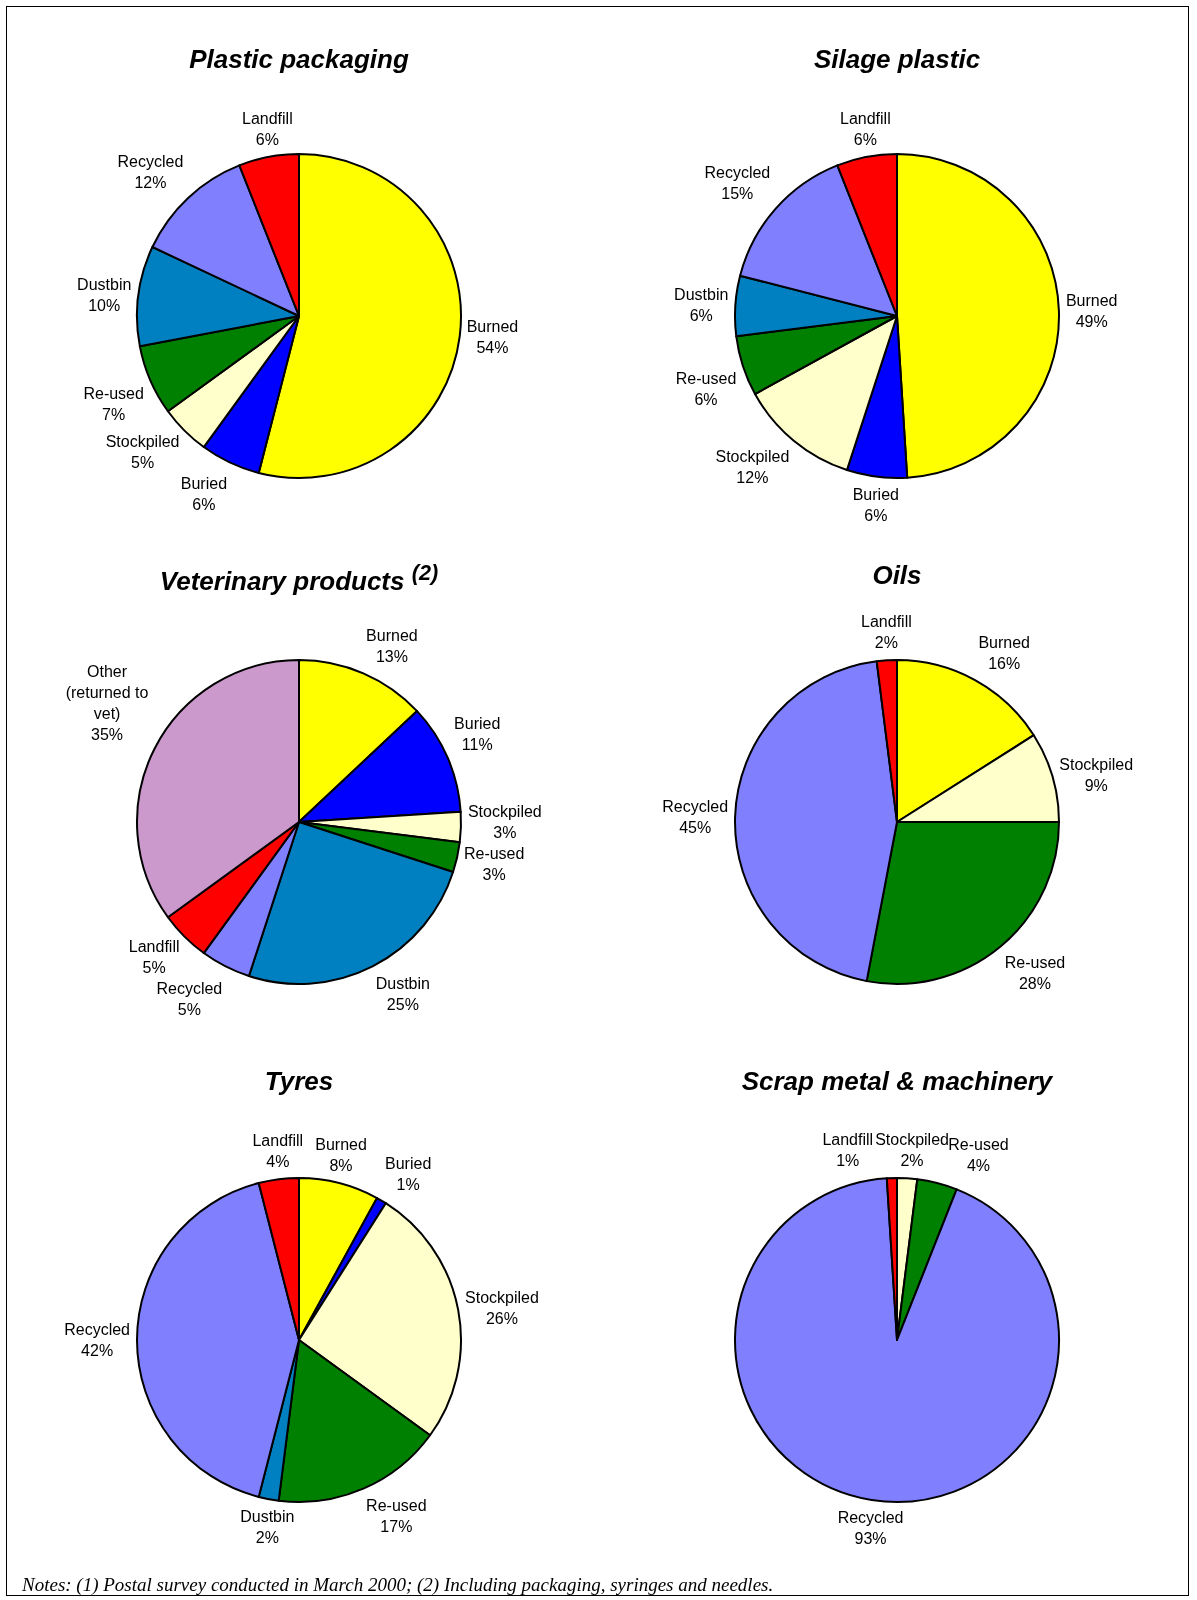 The width and height of the screenshot is (1197, 1600). Describe the element at coordinates (492, 348) in the screenshot. I see `data-label: 54%` at that location.